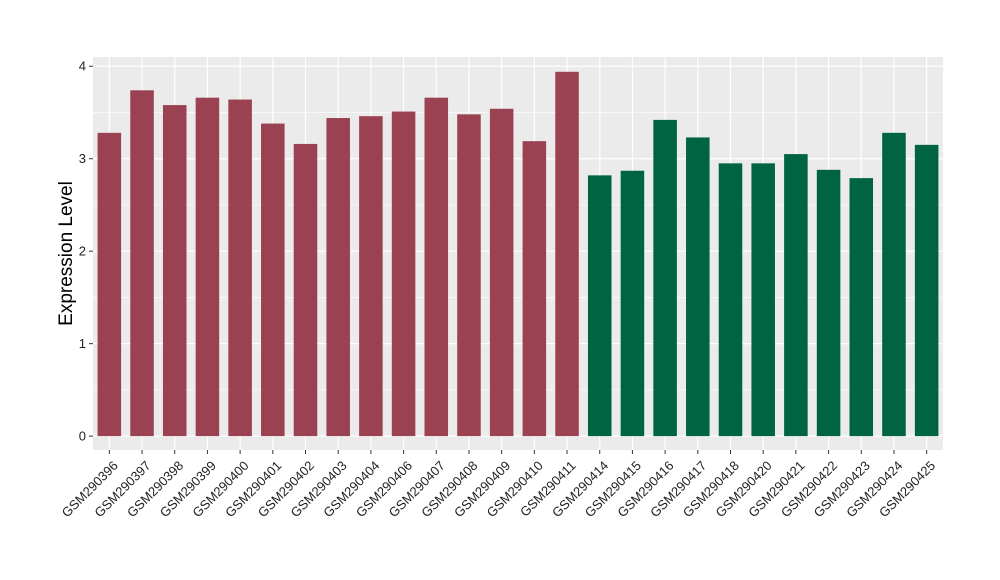 The image size is (1000, 580). Describe the element at coordinates (436, 267) in the screenshot. I see `bar-GSM290407` at that location.